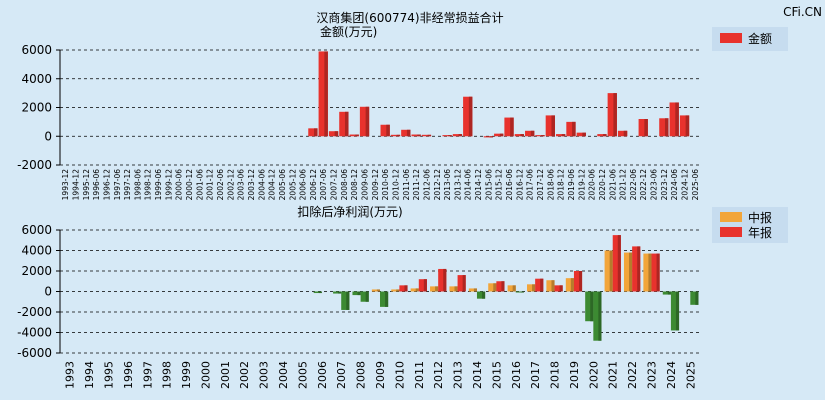  Describe the element at coordinates (406, 185) in the screenshot. I see `xtick-label-2011-06: 2011-06` at that location.